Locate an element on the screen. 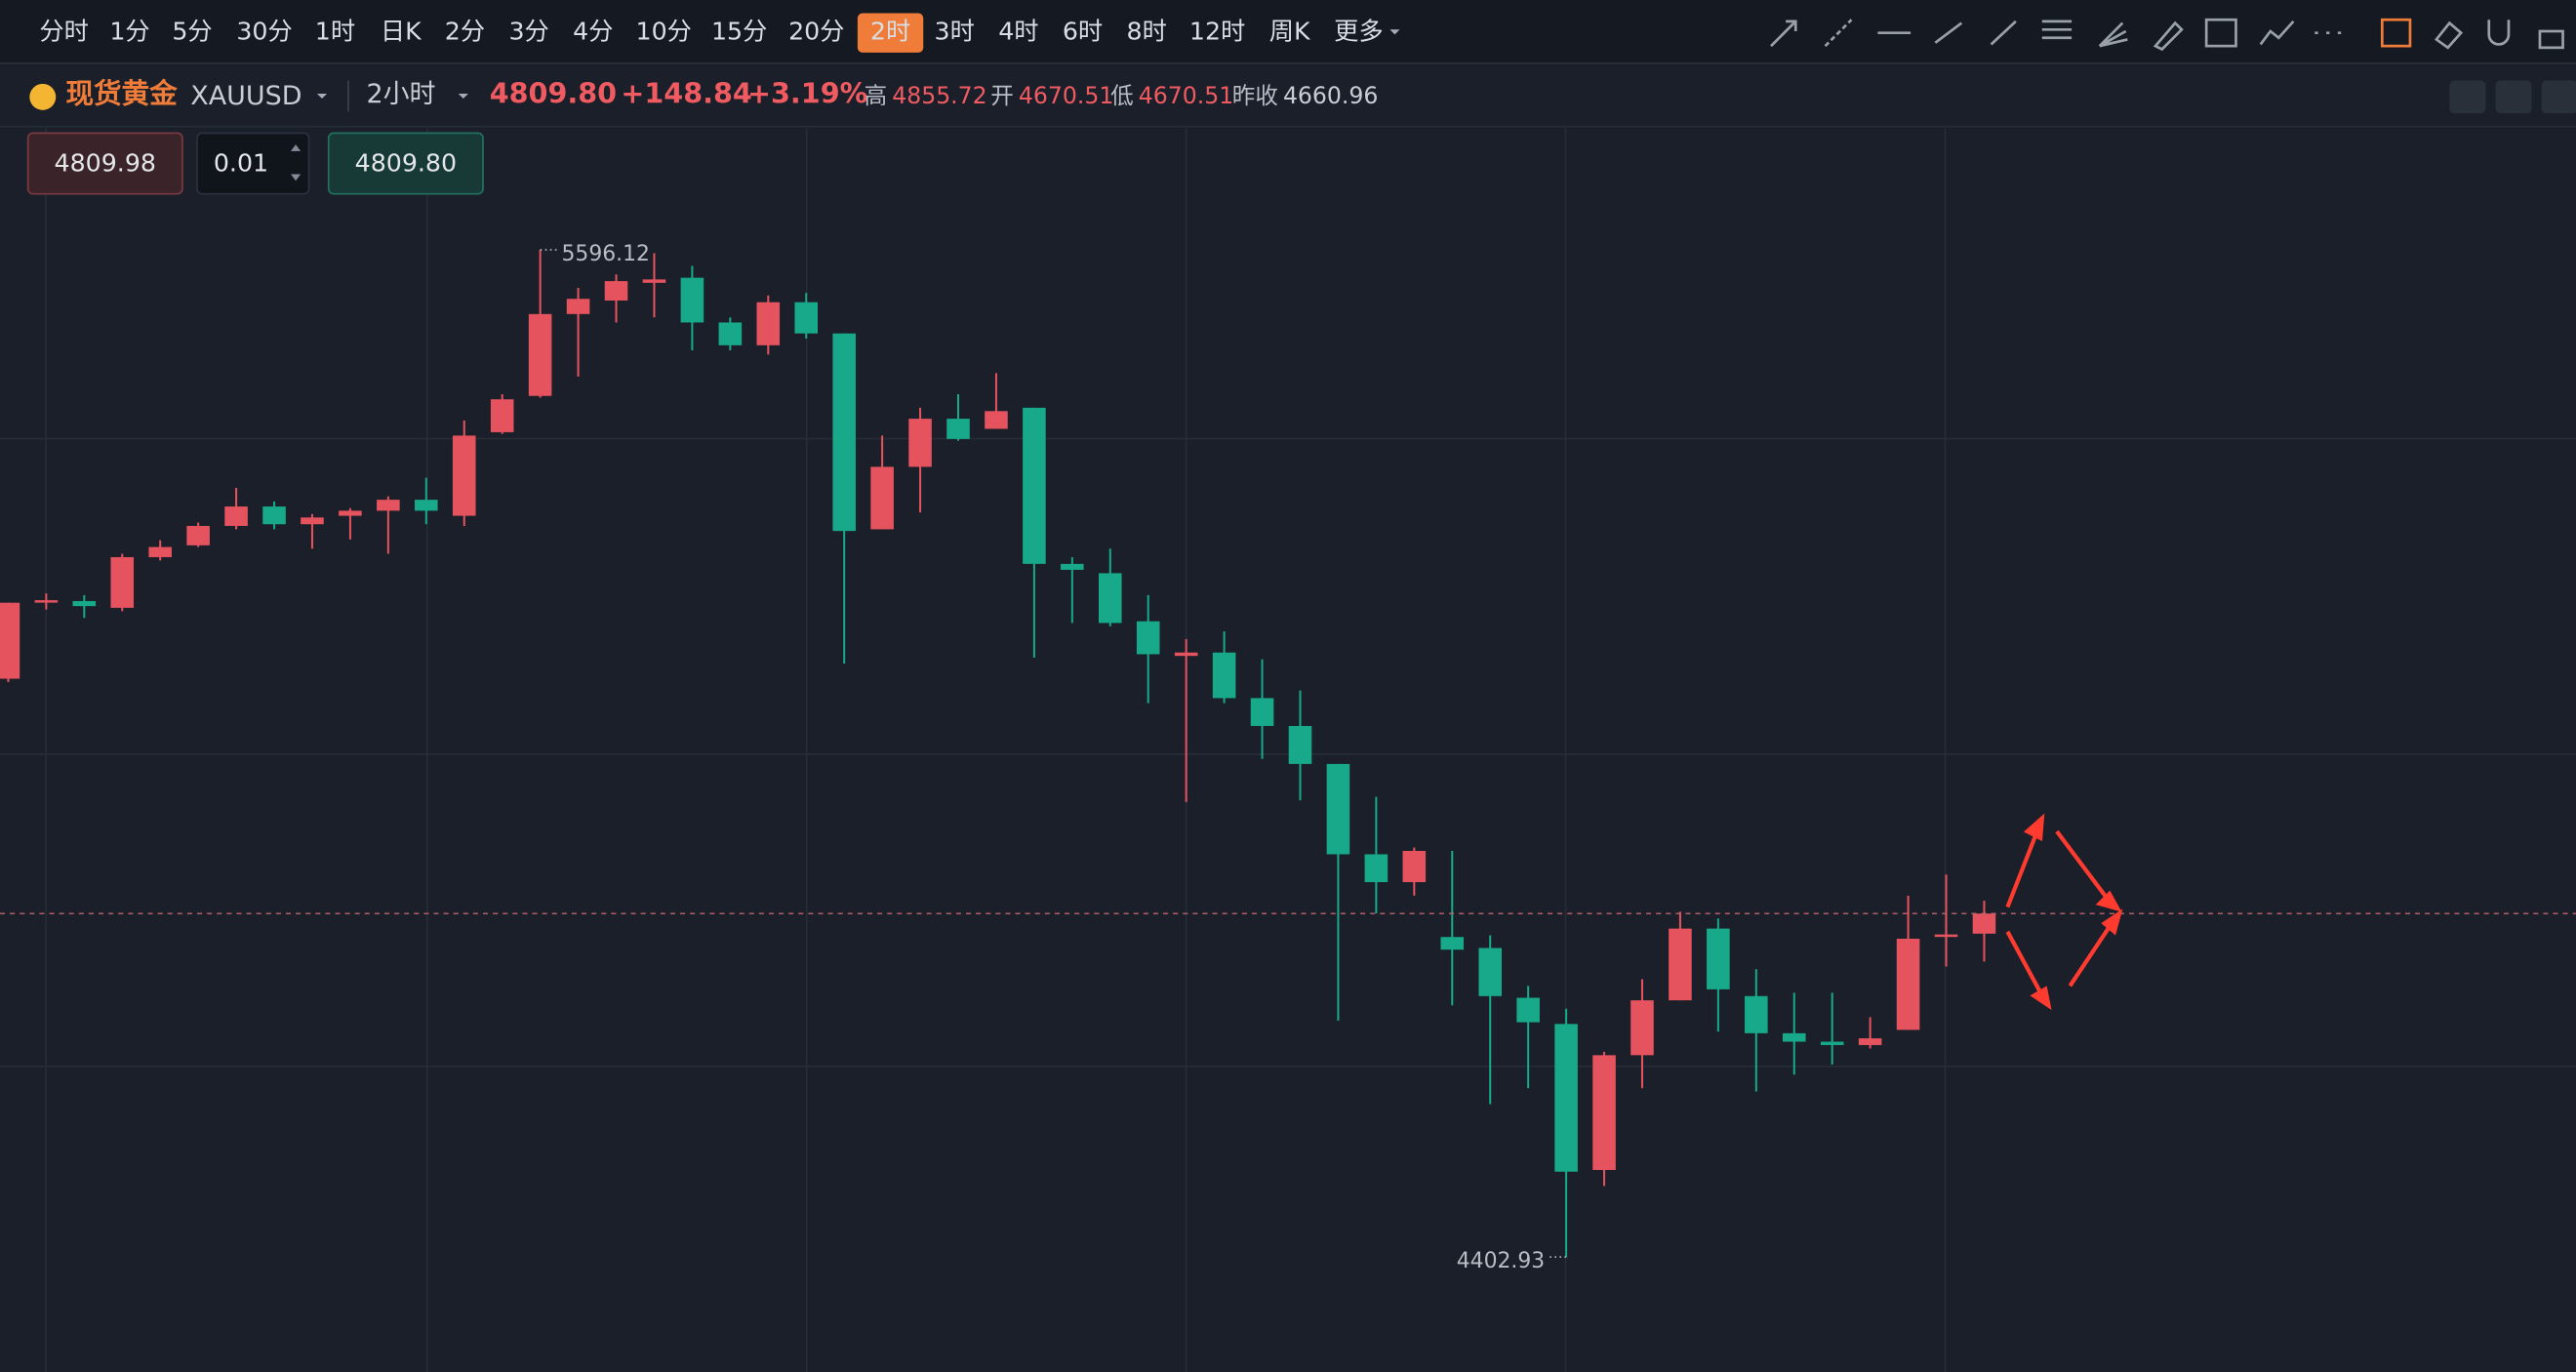 This screenshot has height=1372, width=2576. buy-button is located at coordinates (405, 163).